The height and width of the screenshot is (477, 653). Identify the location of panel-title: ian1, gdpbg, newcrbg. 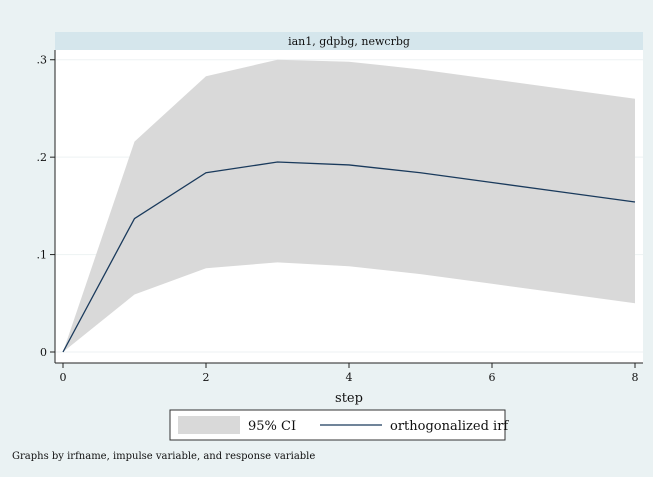
(349, 41).